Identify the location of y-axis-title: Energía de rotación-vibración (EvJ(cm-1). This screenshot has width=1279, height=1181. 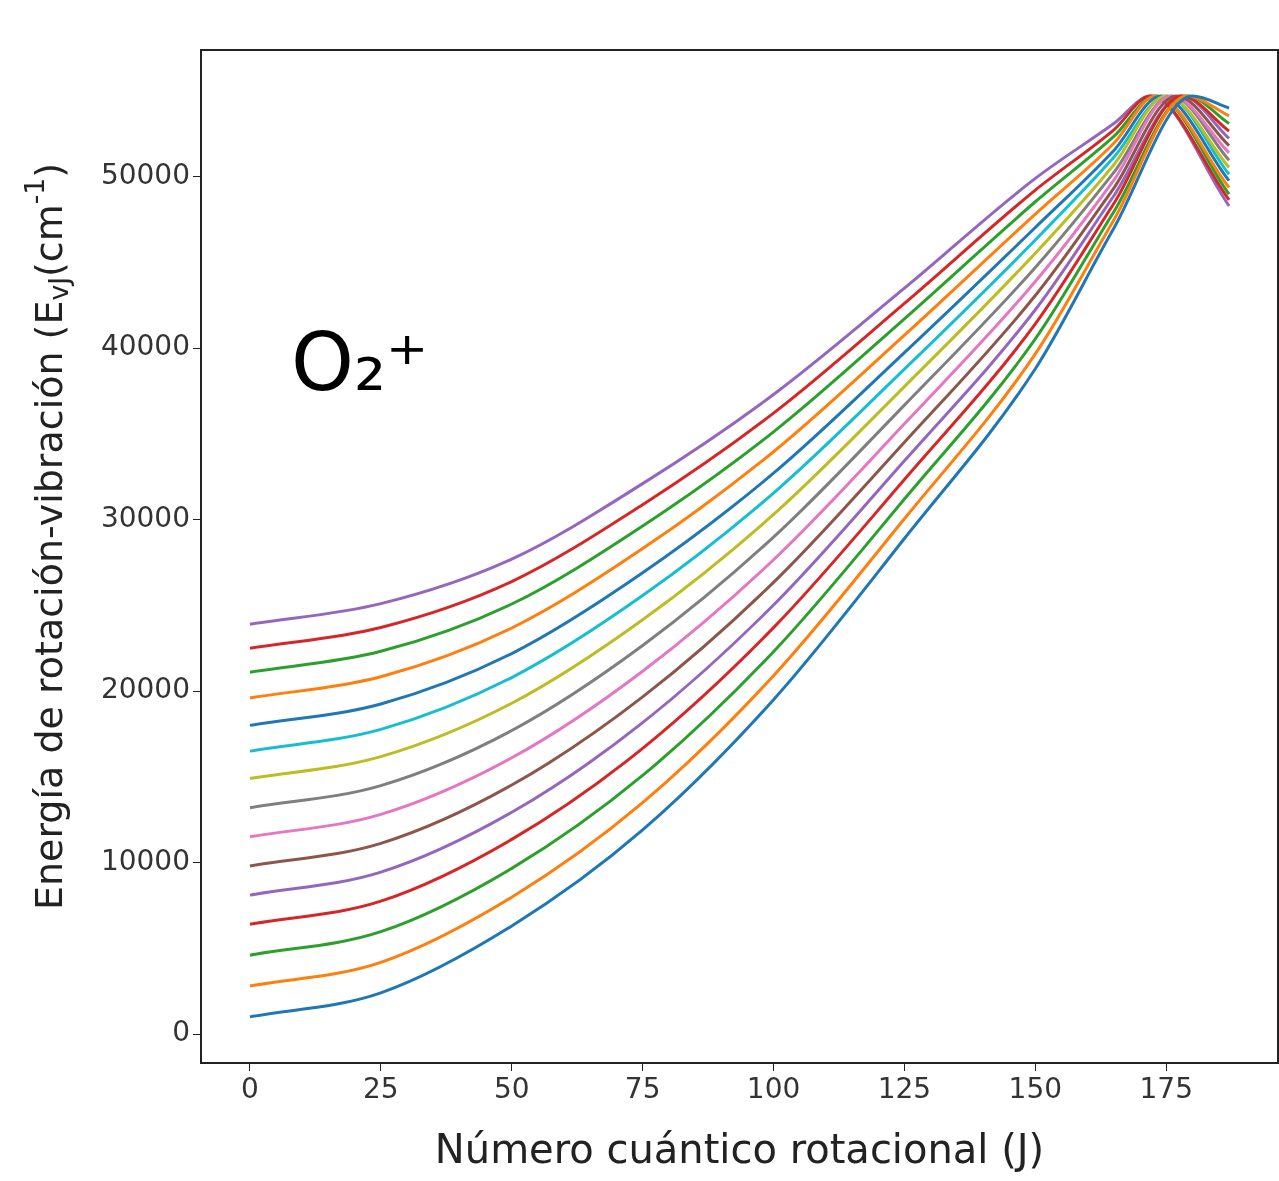
(46, 536).